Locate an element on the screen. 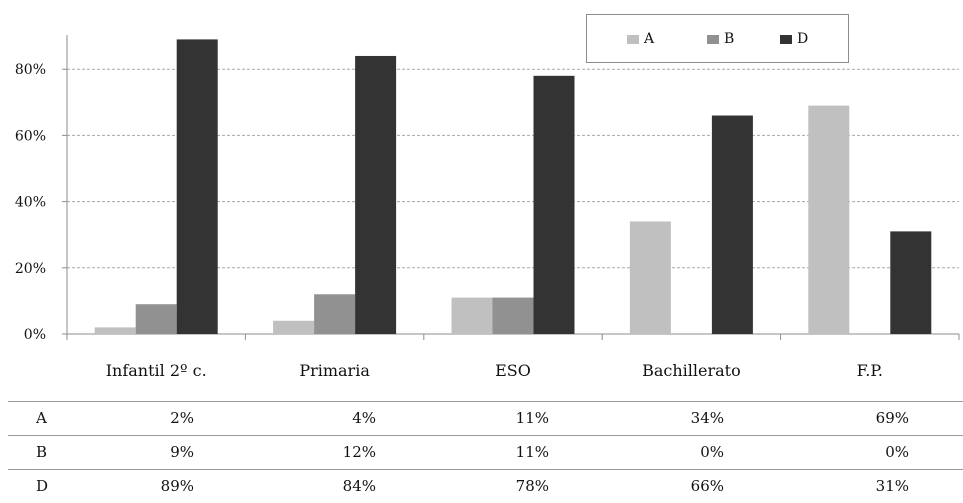 The image size is (963, 503). y-tick-label: 40% is located at coordinates (30, 203).